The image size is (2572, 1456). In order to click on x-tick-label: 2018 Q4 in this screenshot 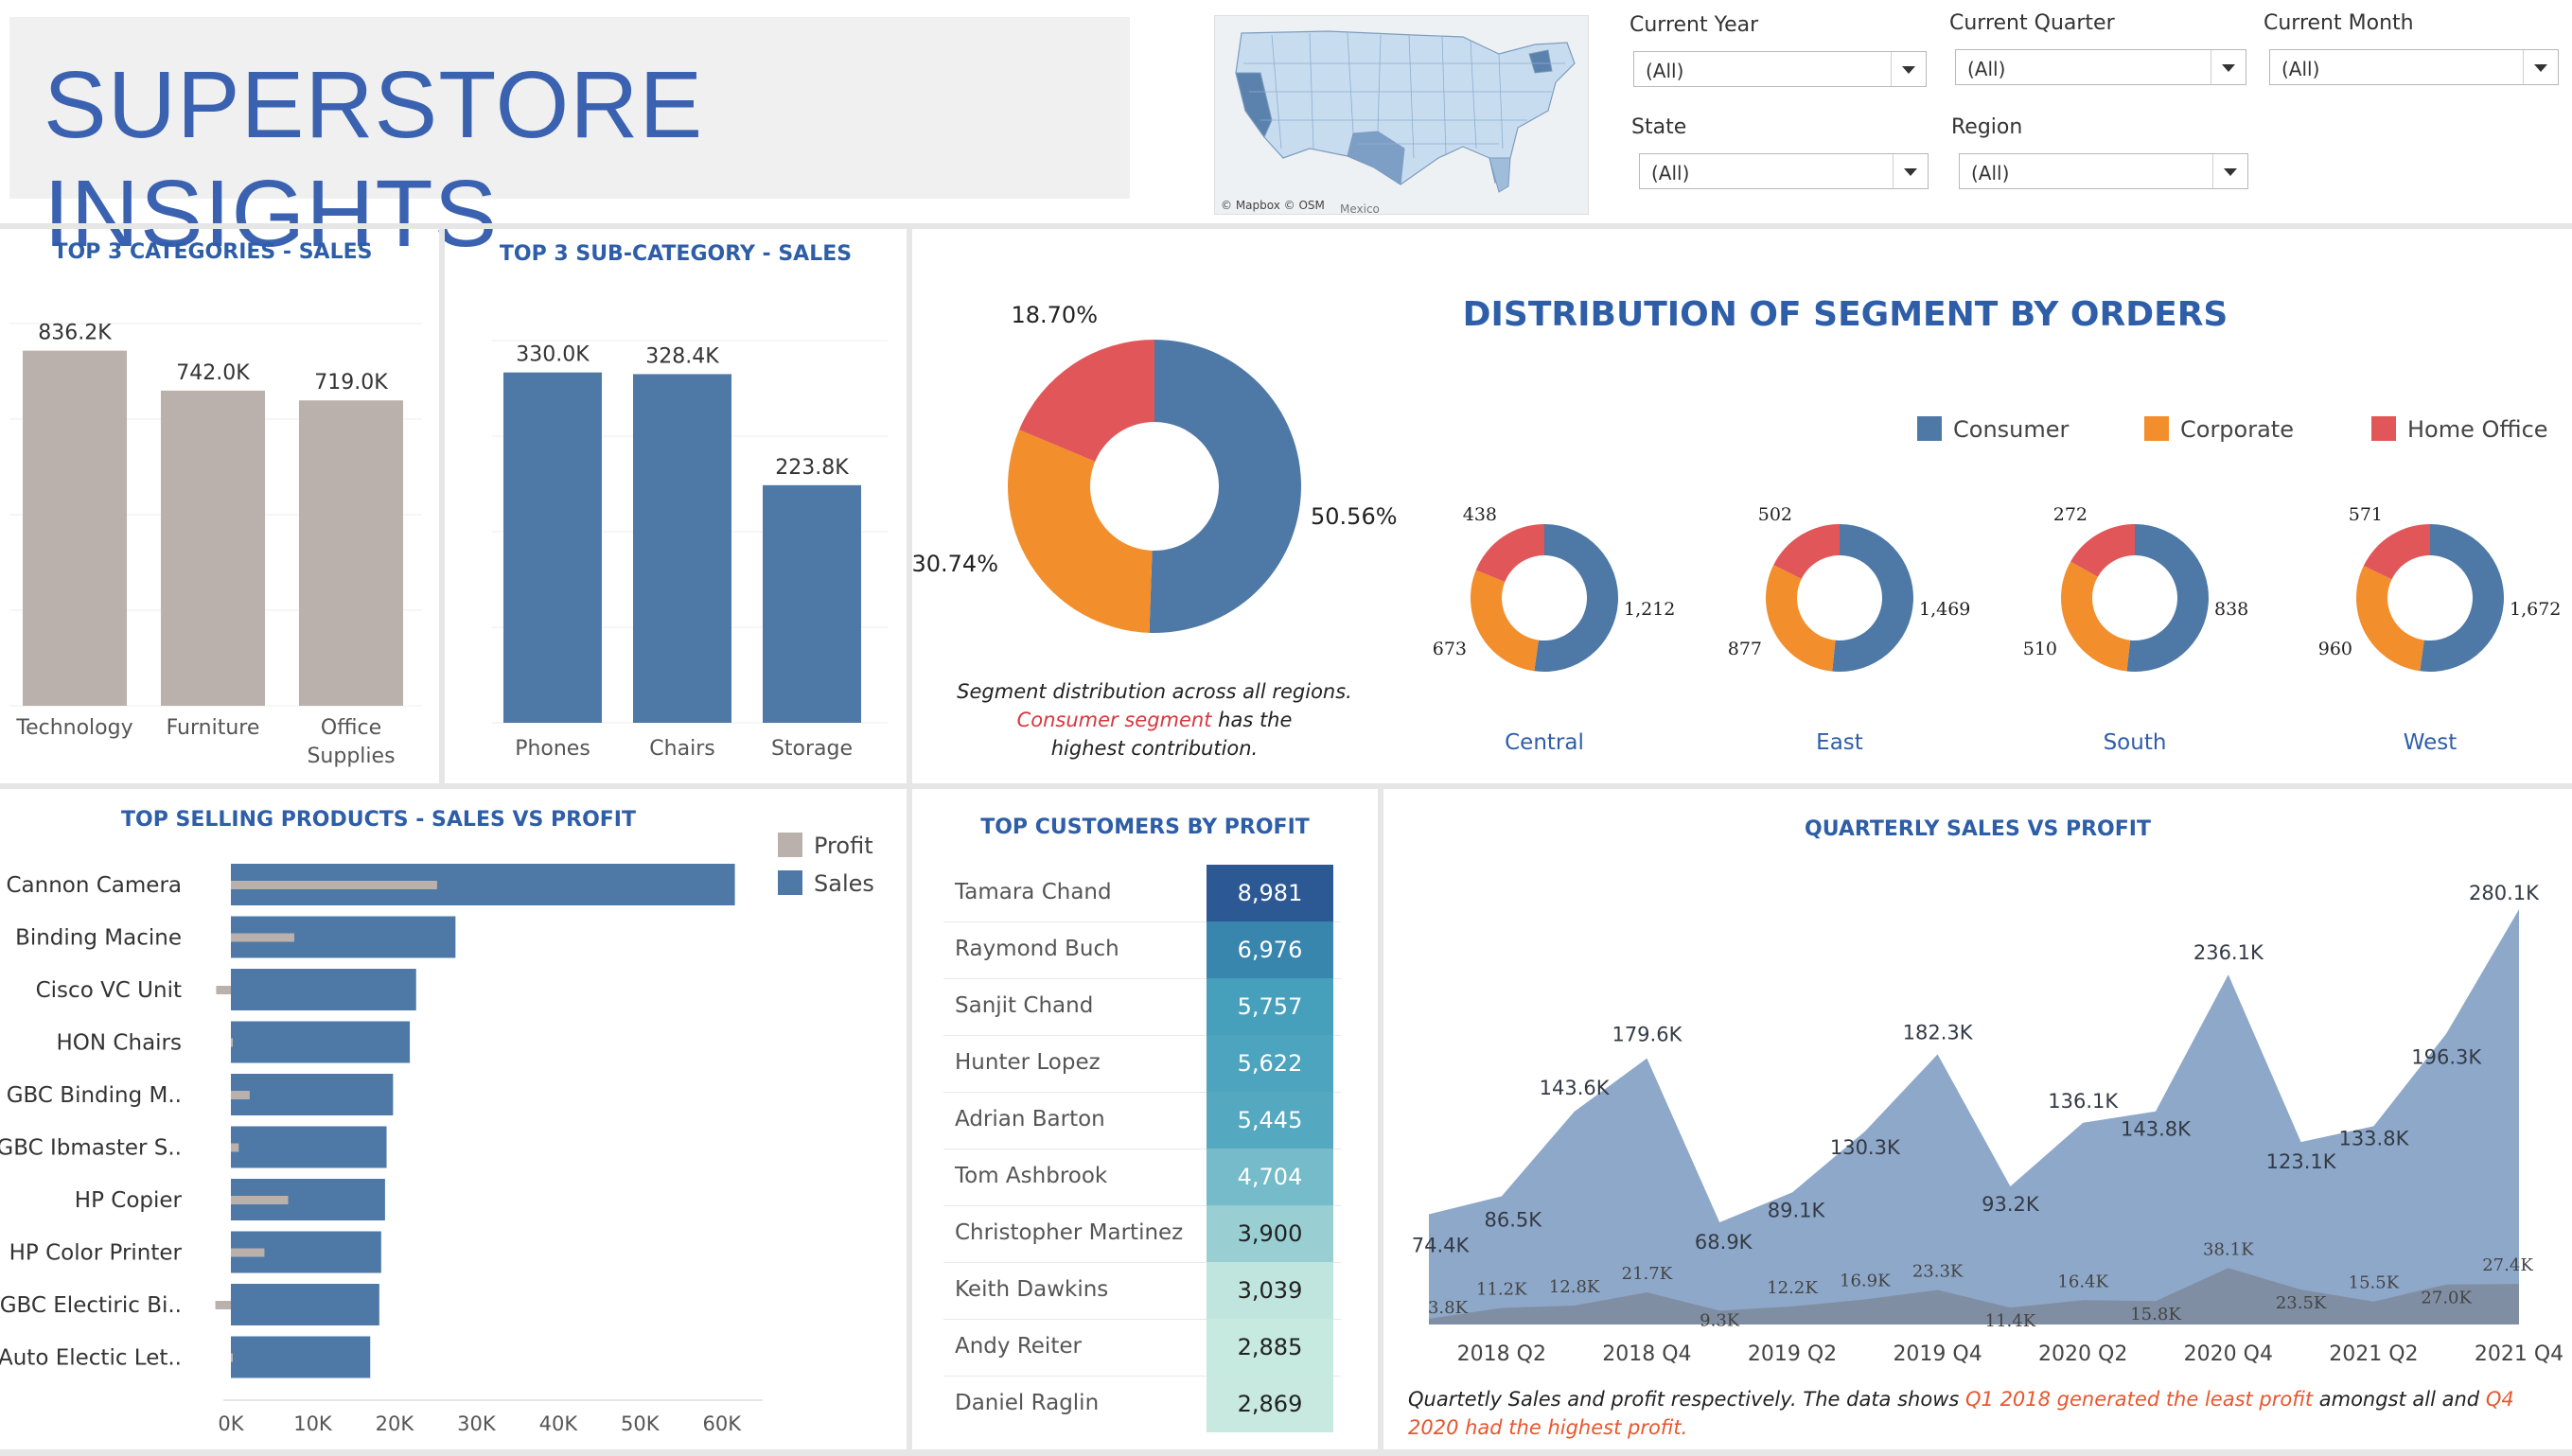, I will do `click(1646, 1354)`.